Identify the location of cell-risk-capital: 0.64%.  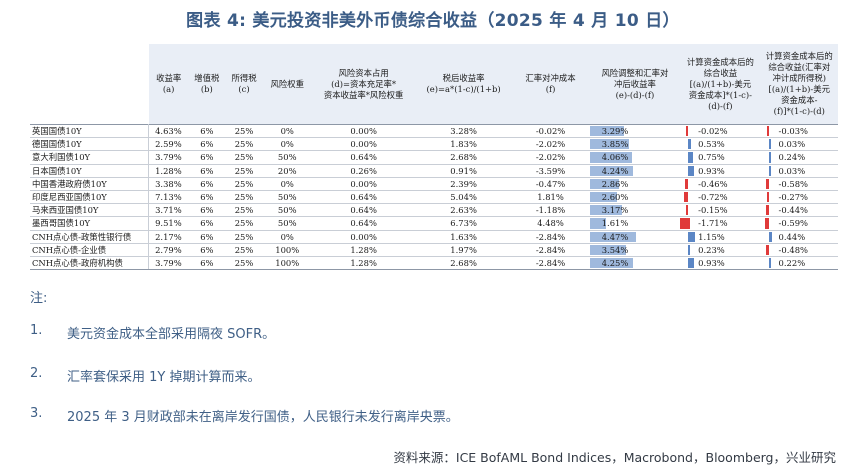
(363, 197).